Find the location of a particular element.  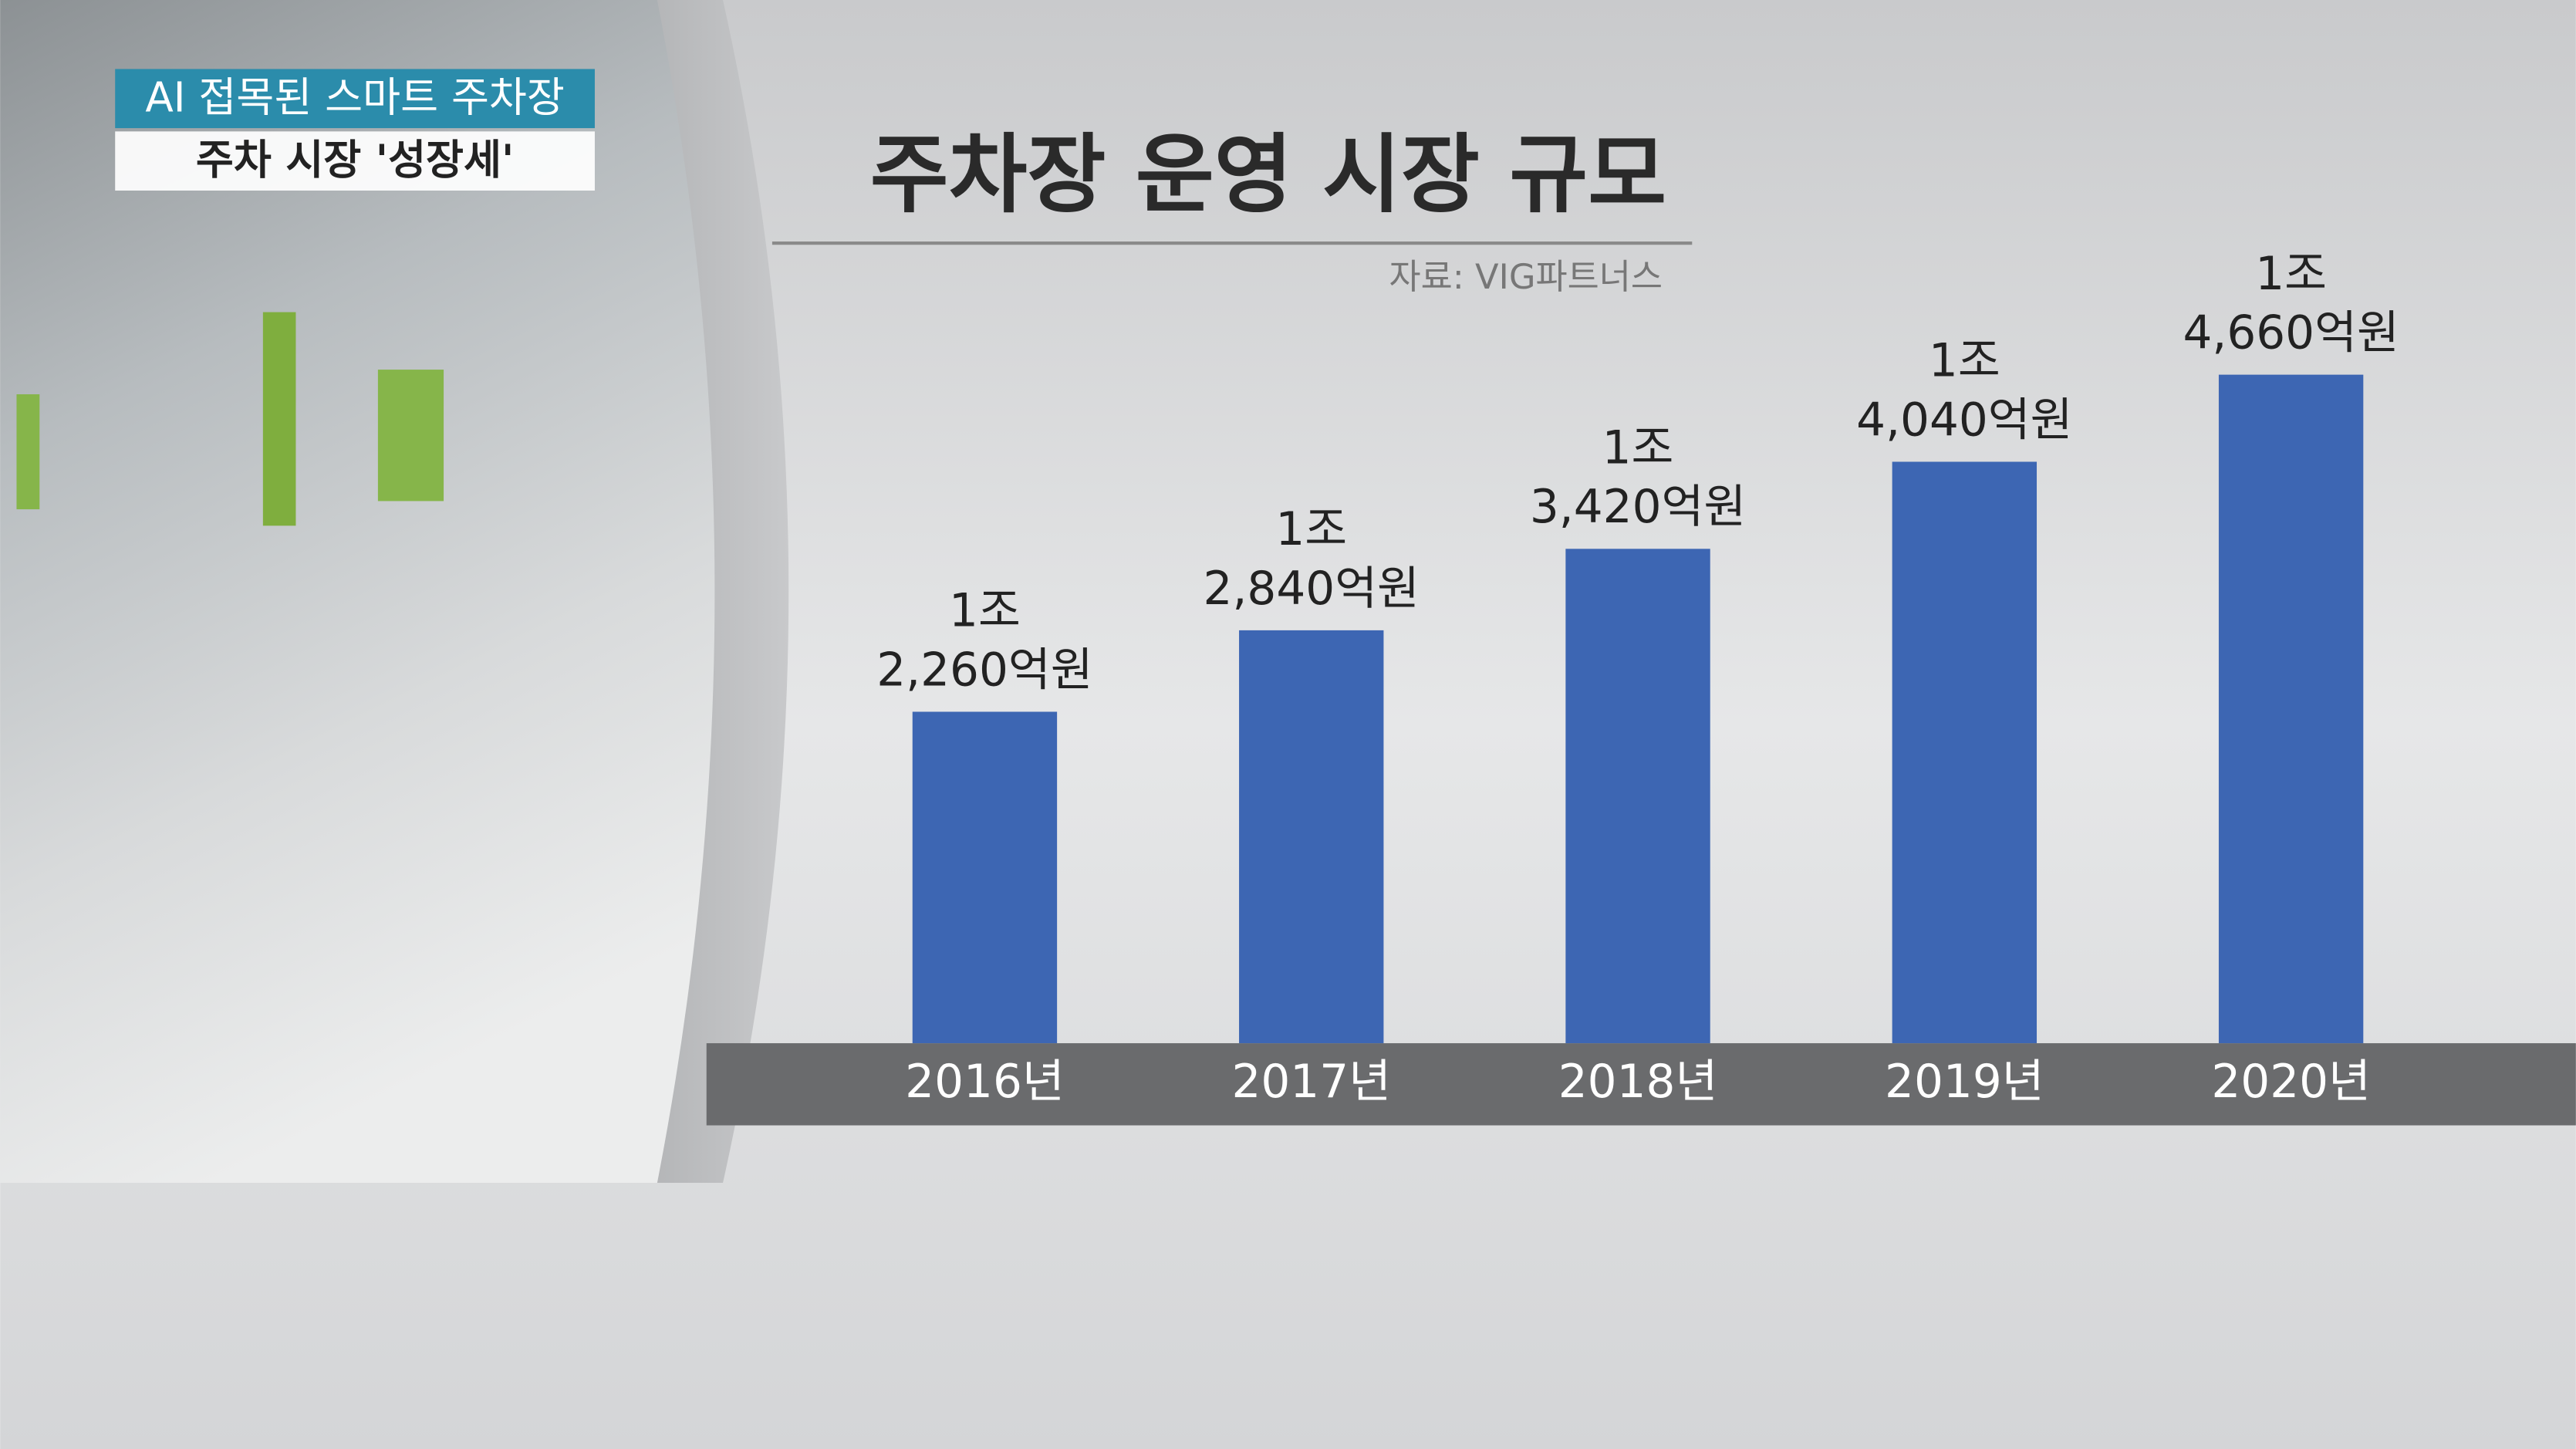

caption: 주차 시장 '성장세' is located at coordinates (355, 160).